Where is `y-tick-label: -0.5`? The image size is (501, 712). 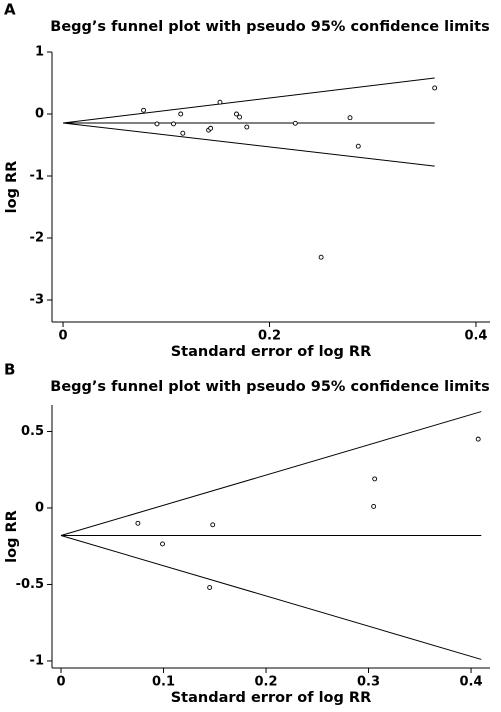
y-tick-label: -0.5 is located at coordinates (30, 584).